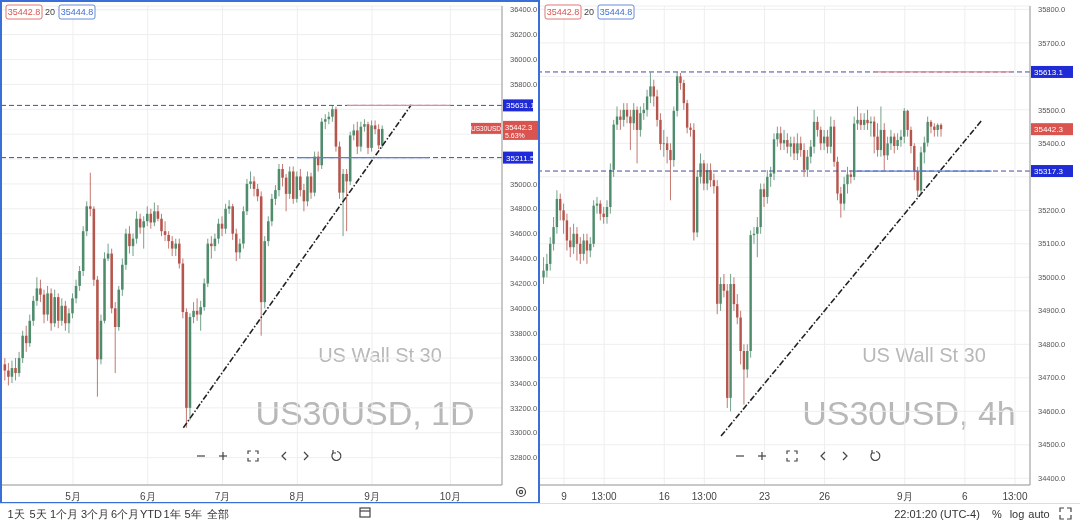  Describe the element at coordinates (73, 497) in the screenshot. I see `x-tick-label: 5月` at that location.